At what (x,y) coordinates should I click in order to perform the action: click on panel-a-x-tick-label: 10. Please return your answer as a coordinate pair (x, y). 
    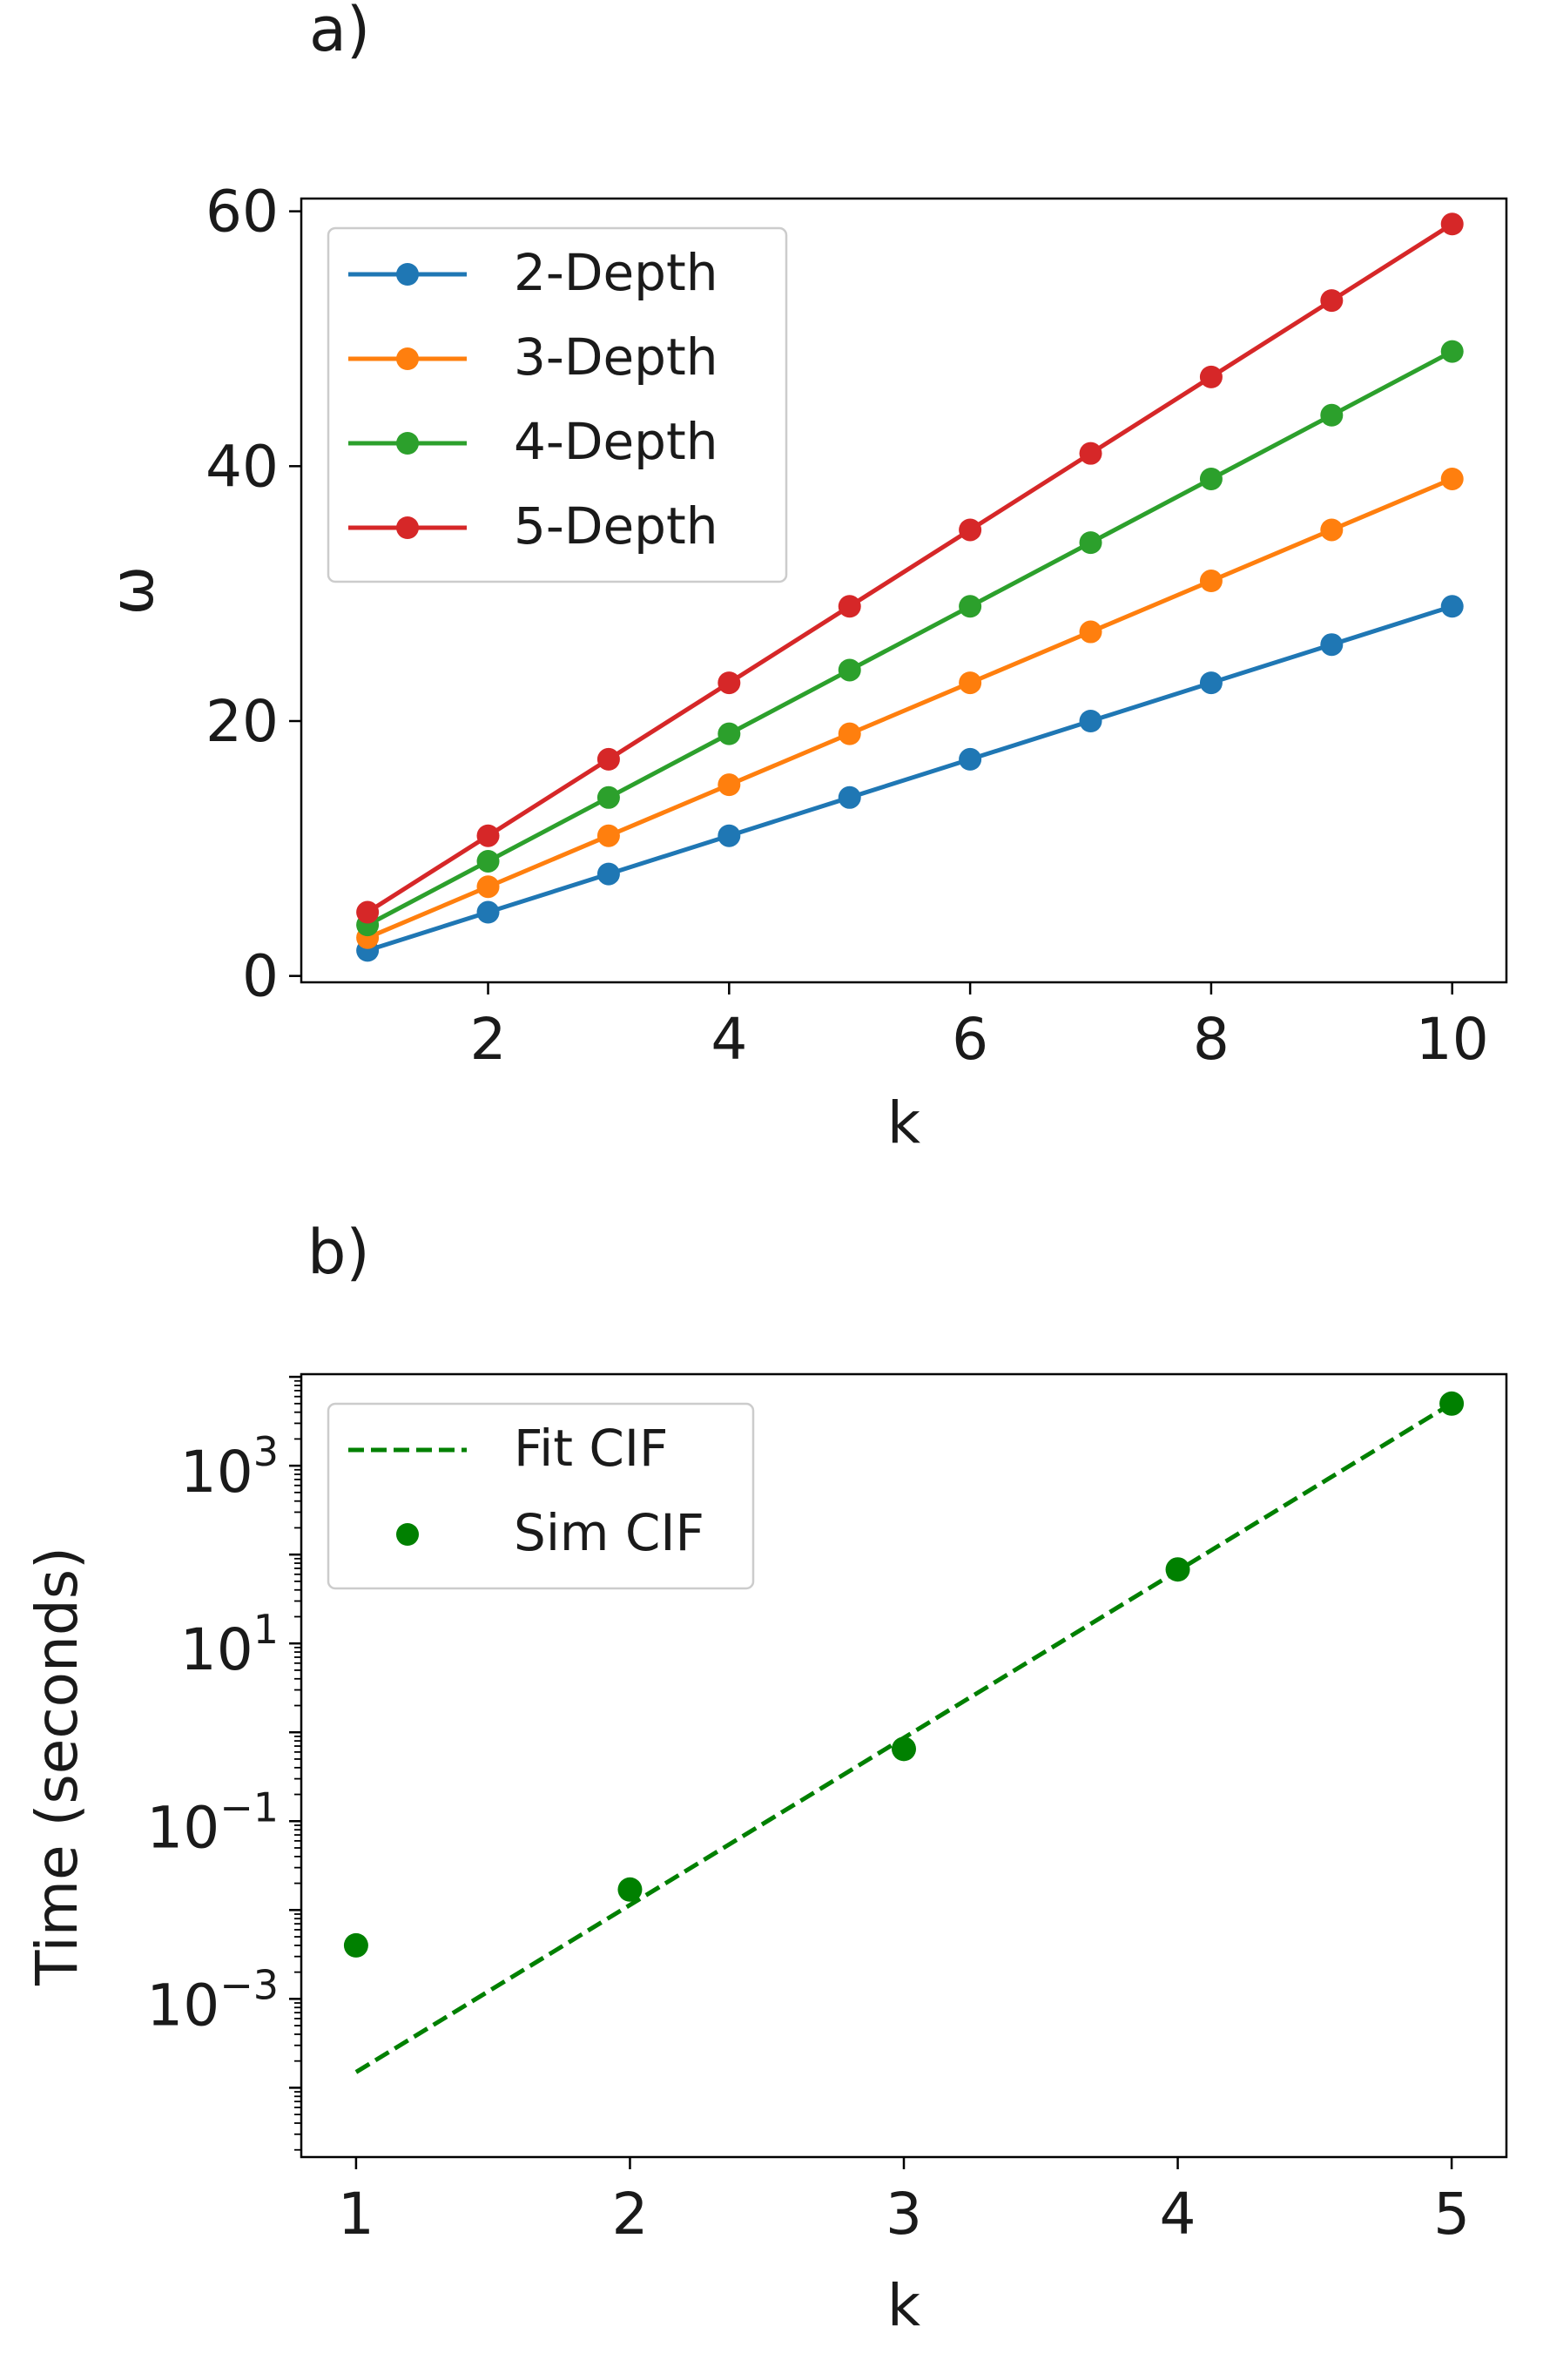
    Looking at the image, I should click on (1452, 1039).